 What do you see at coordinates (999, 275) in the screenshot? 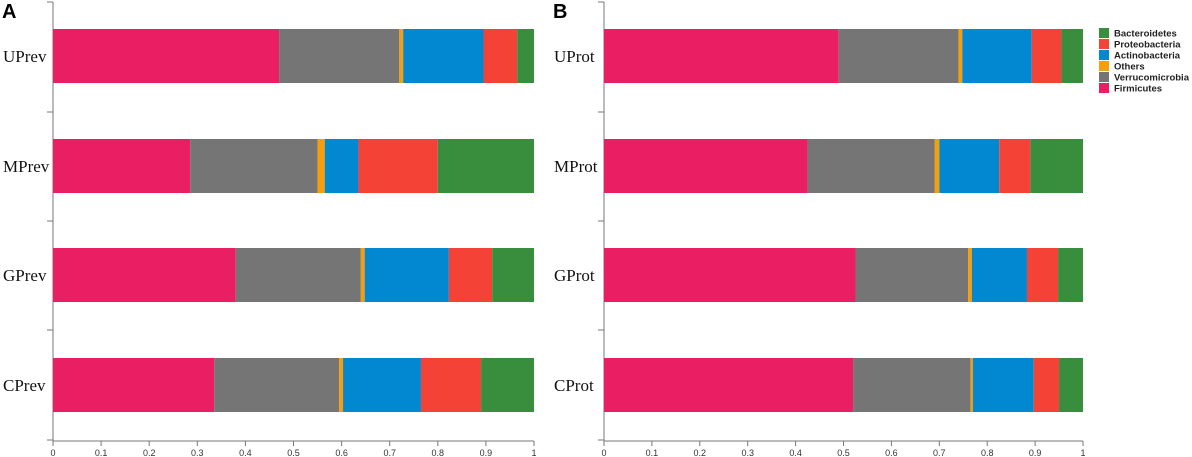
I see `bar-segment-gprot-actinobacteria` at bounding box center [999, 275].